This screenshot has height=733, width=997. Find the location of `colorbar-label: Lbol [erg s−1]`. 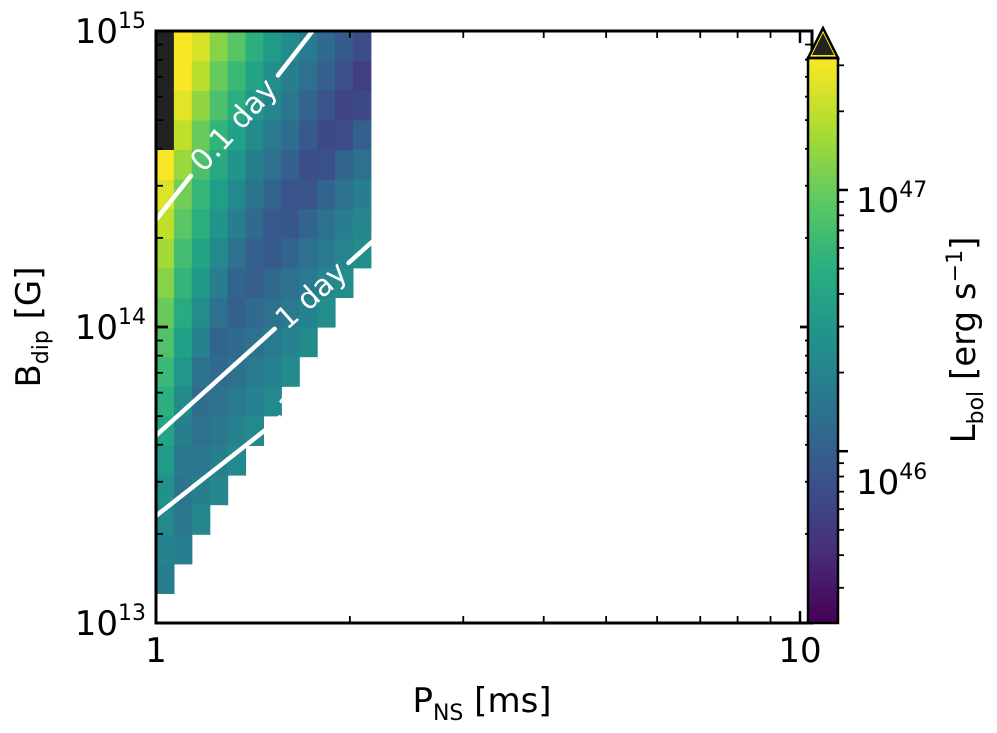

colorbar-label: Lbol [erg s−1] is located at coordinates (966, 340).